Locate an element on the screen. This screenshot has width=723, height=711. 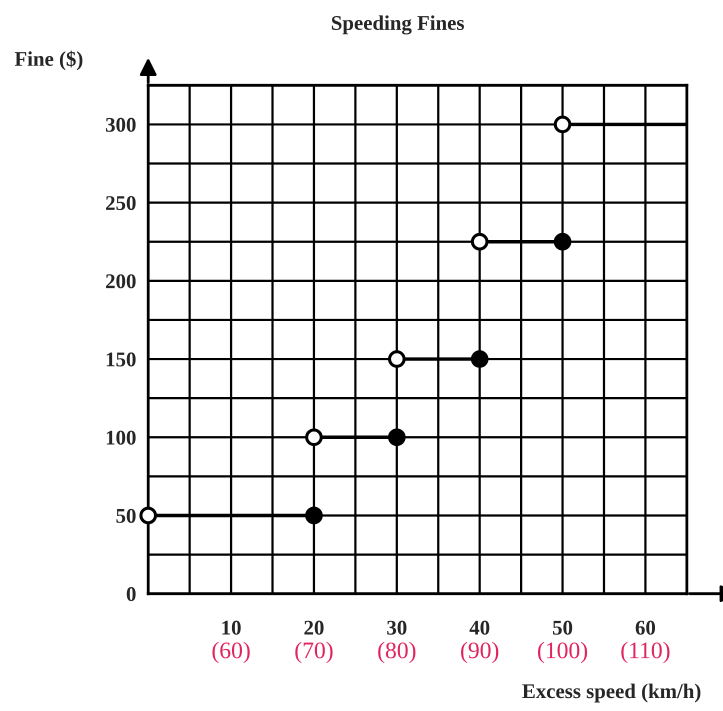
x-tick-label: 40 is located at coordinates (480, 627).